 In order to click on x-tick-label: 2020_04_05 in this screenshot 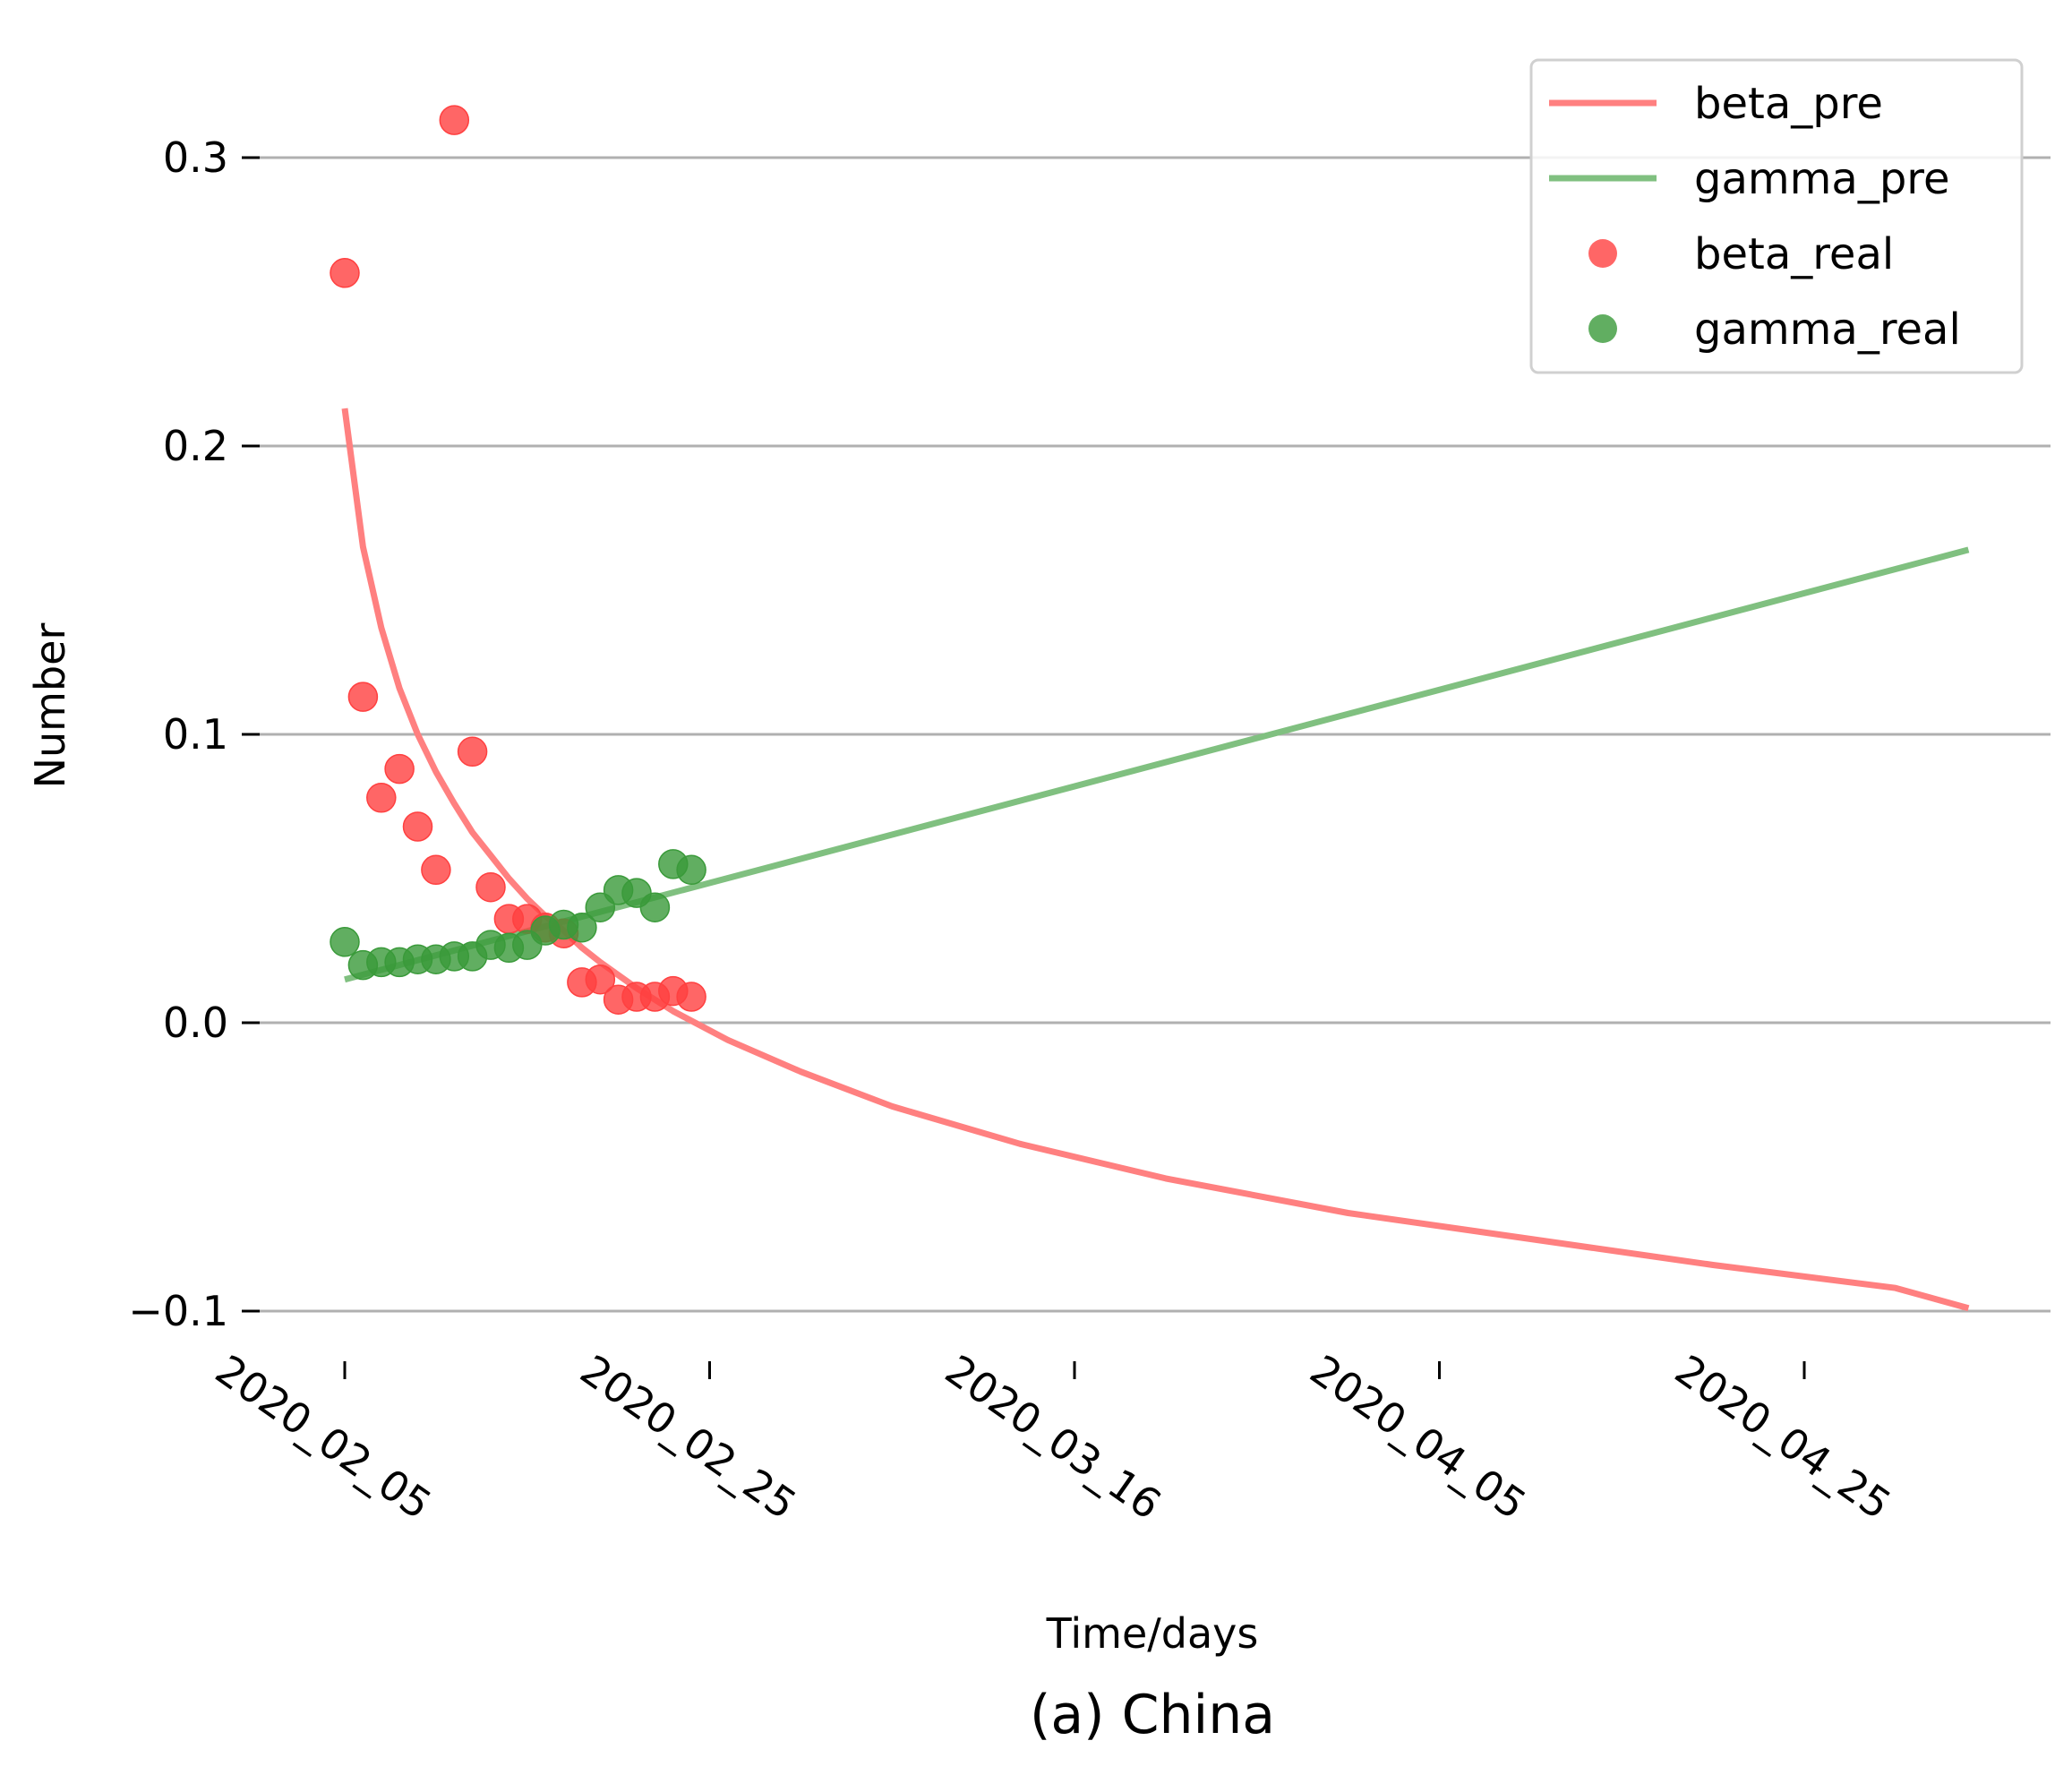, I will do `click(1418, 1437)`.